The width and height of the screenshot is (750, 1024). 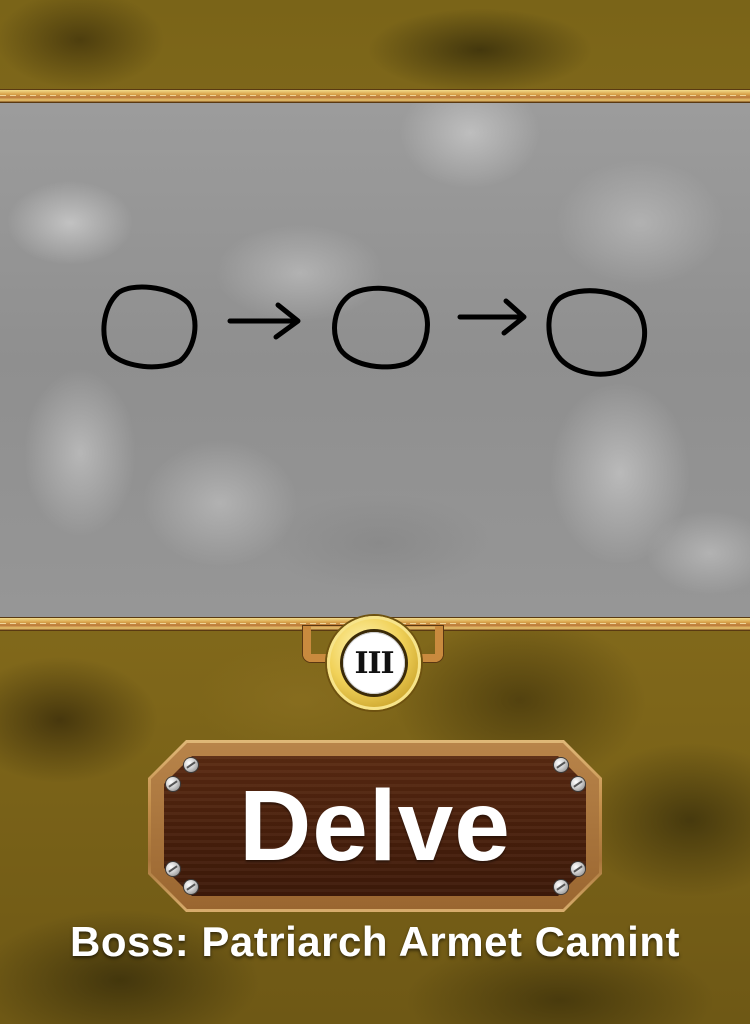 I want to click on delve-button: Delve, so click(x=375, y=826).